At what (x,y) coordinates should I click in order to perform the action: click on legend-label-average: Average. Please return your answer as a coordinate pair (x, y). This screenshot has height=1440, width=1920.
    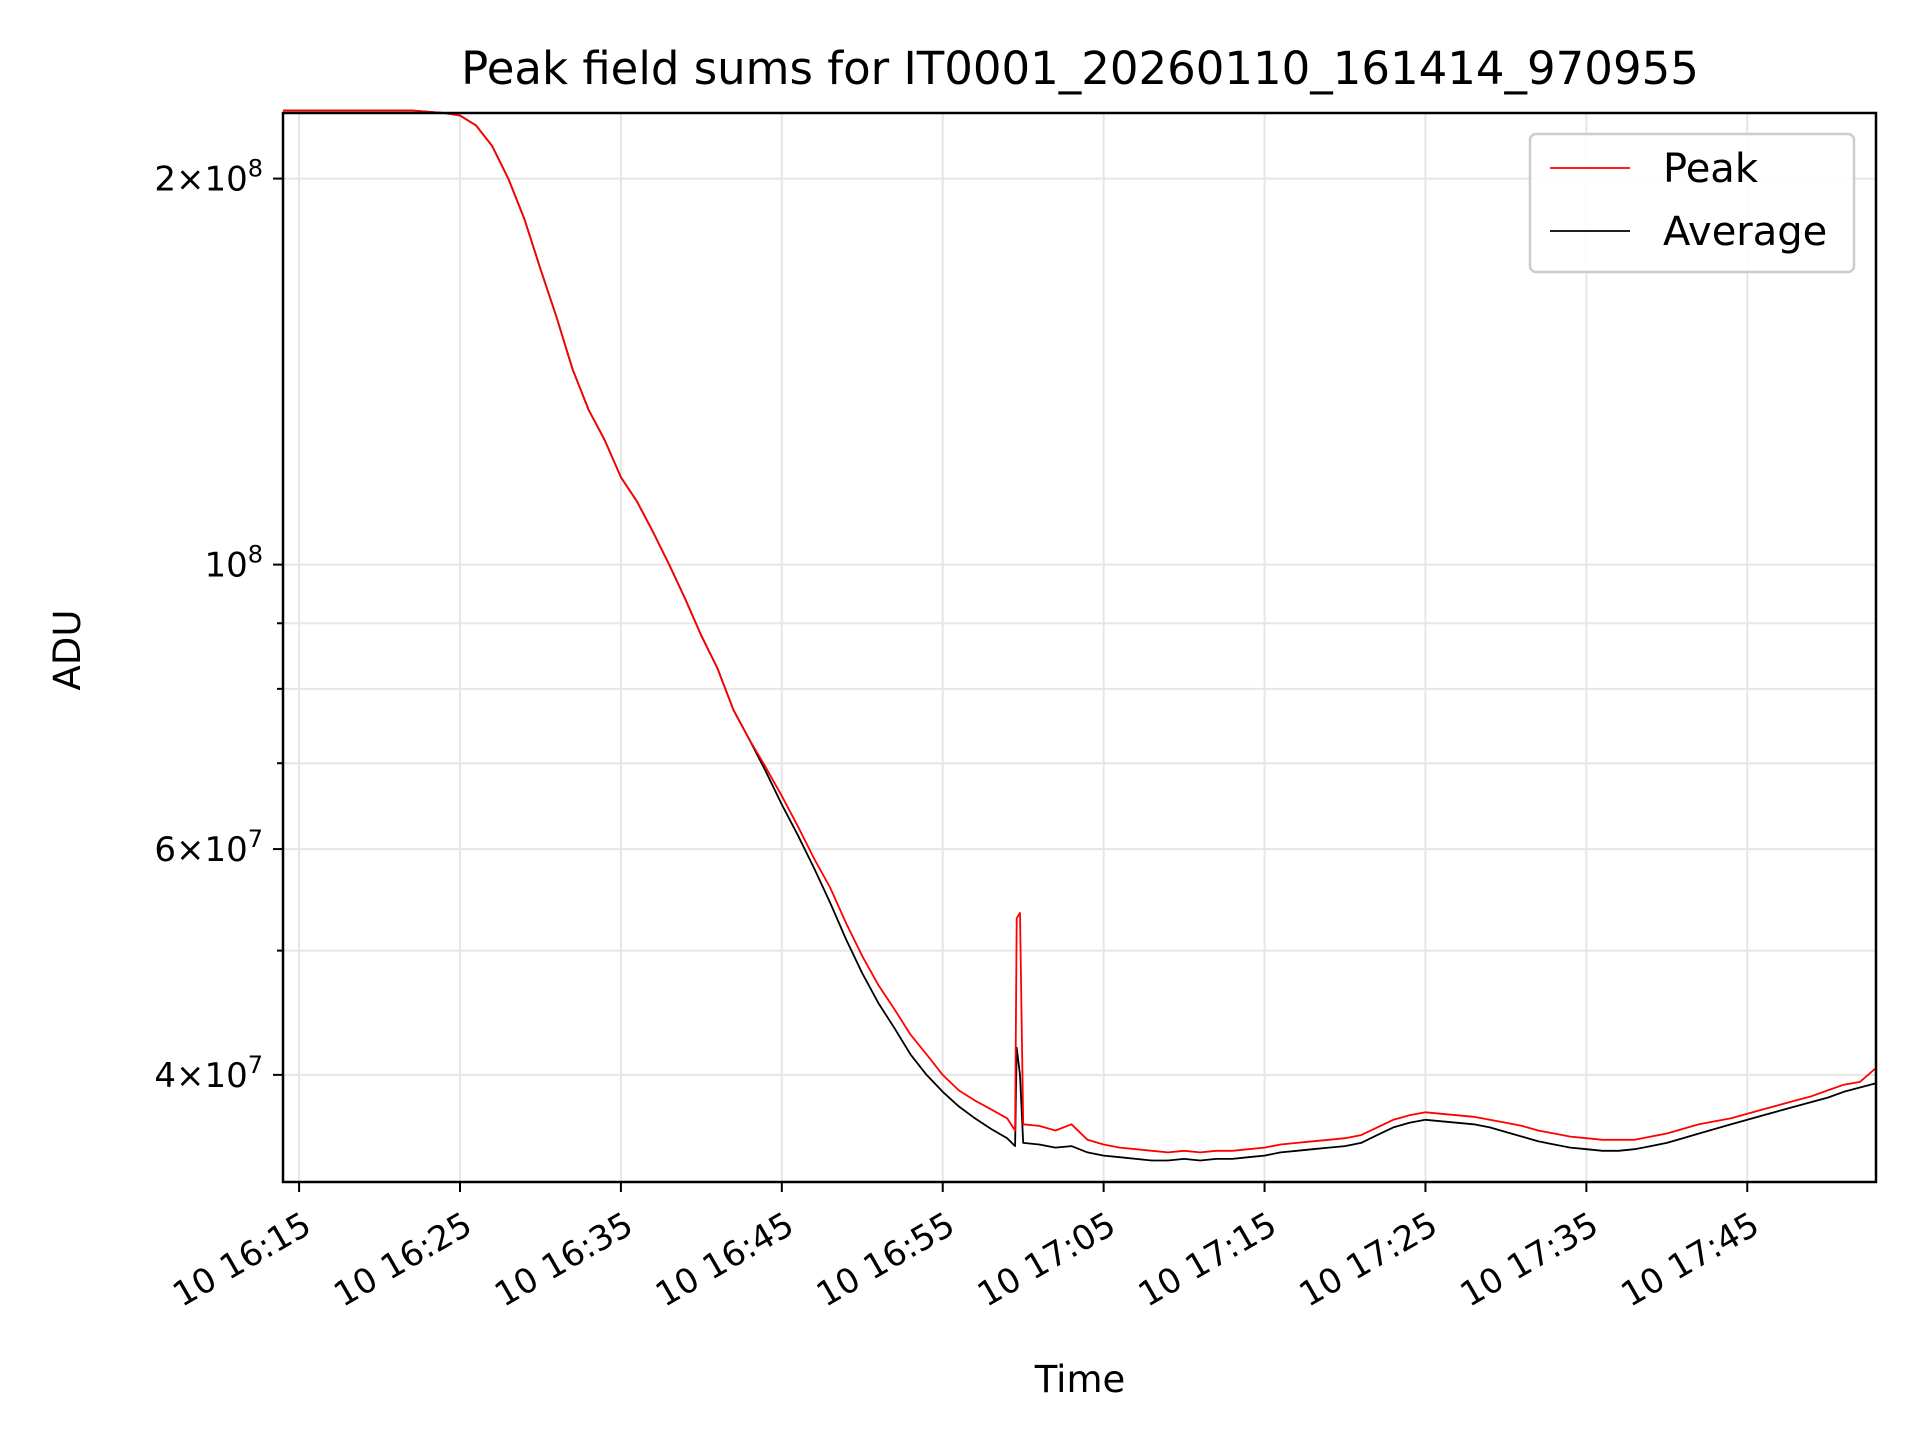
    Looking at the image, I should click on (1745, 232).